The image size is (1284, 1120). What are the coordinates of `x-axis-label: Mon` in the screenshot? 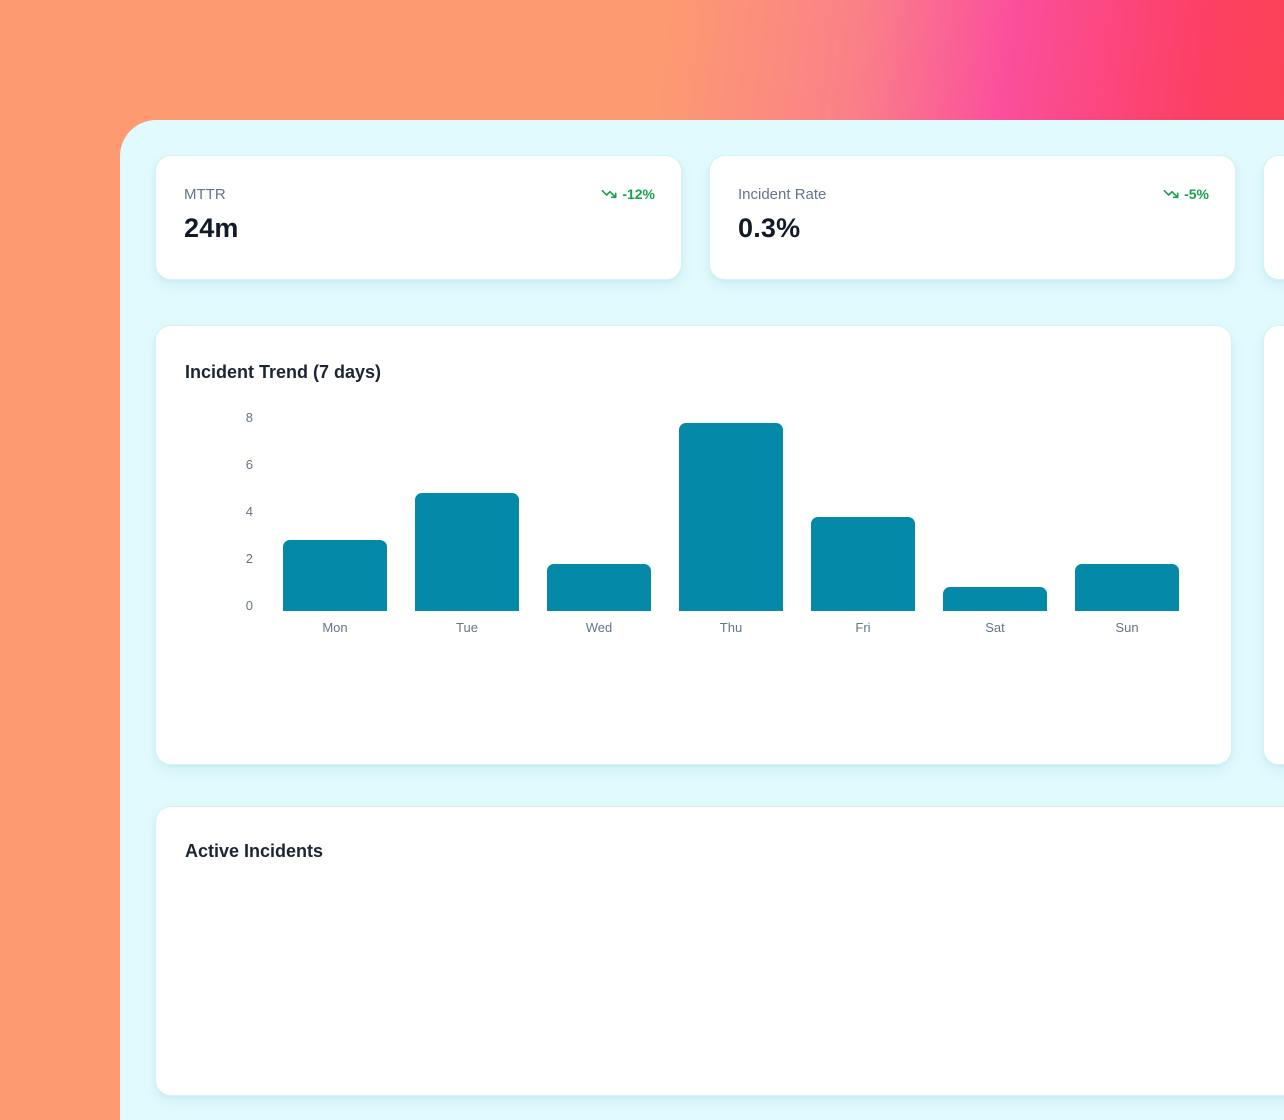 It's located at (335, 627).